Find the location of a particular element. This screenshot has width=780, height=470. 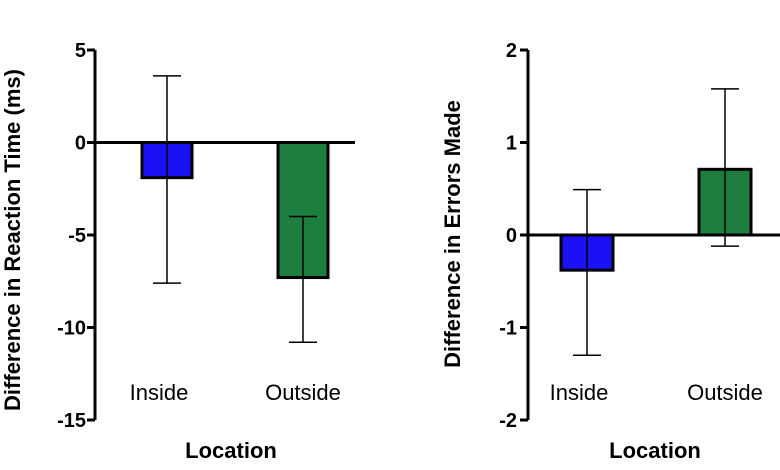

y-tick-label: -10 is located at coordinates (71, 329).